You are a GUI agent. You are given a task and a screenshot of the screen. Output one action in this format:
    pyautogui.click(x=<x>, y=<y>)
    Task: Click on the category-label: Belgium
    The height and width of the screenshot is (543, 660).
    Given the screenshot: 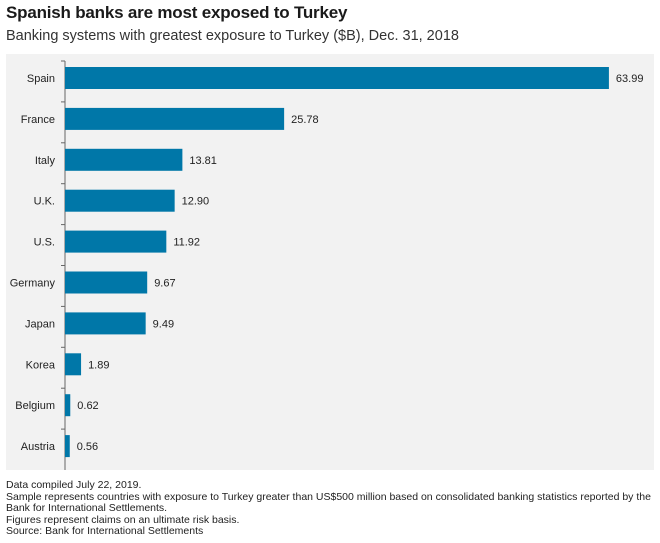 What is the action you would take?
    pyautogui.click(x=35, y=406)
    